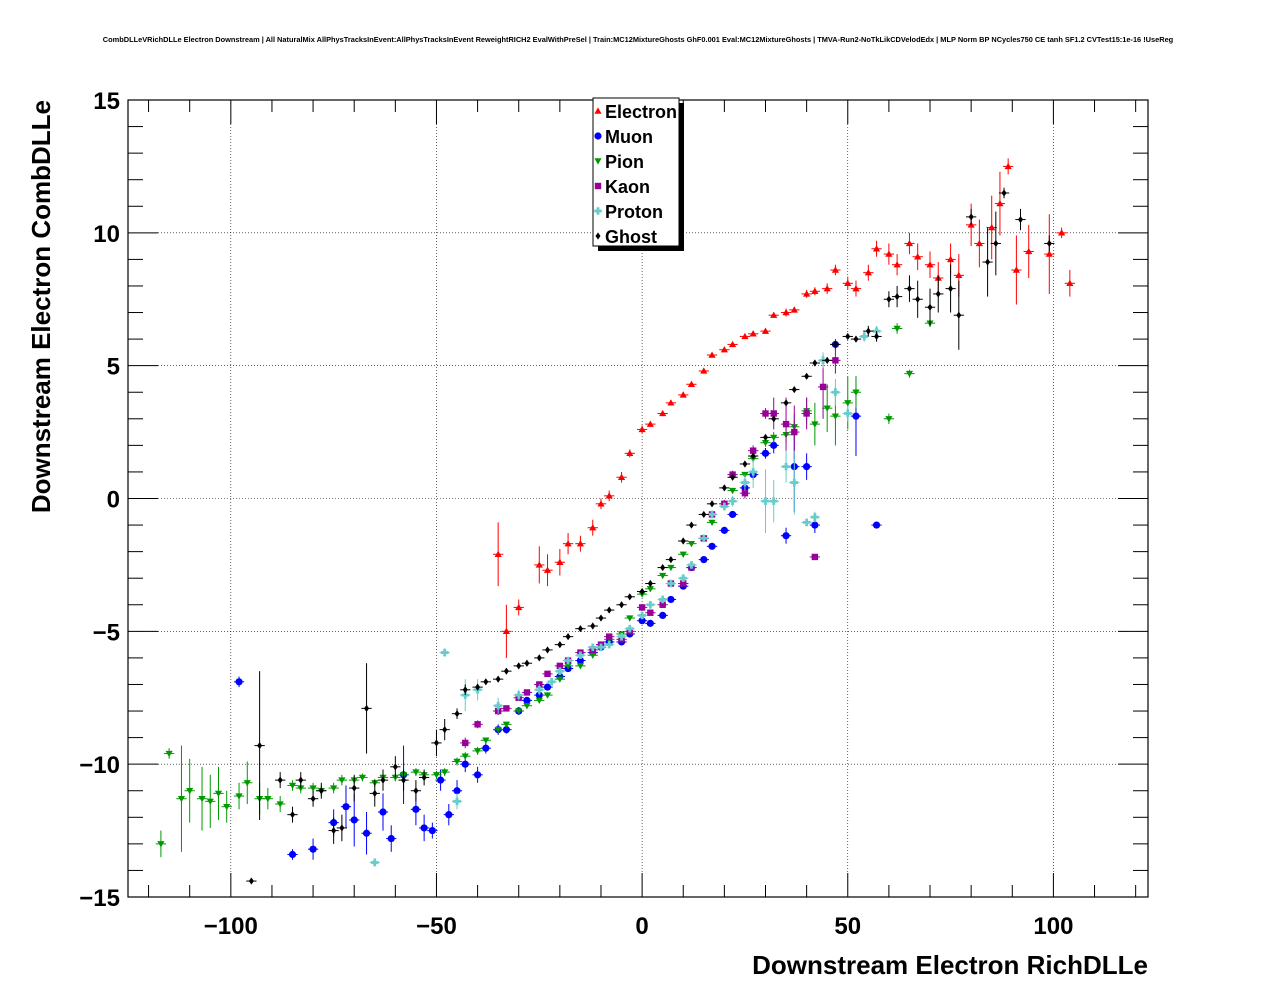  What do you see at coordinates (598, 186) in the screenshot?
I see `legend-marker-kaon` at bounding box center [598, 186].